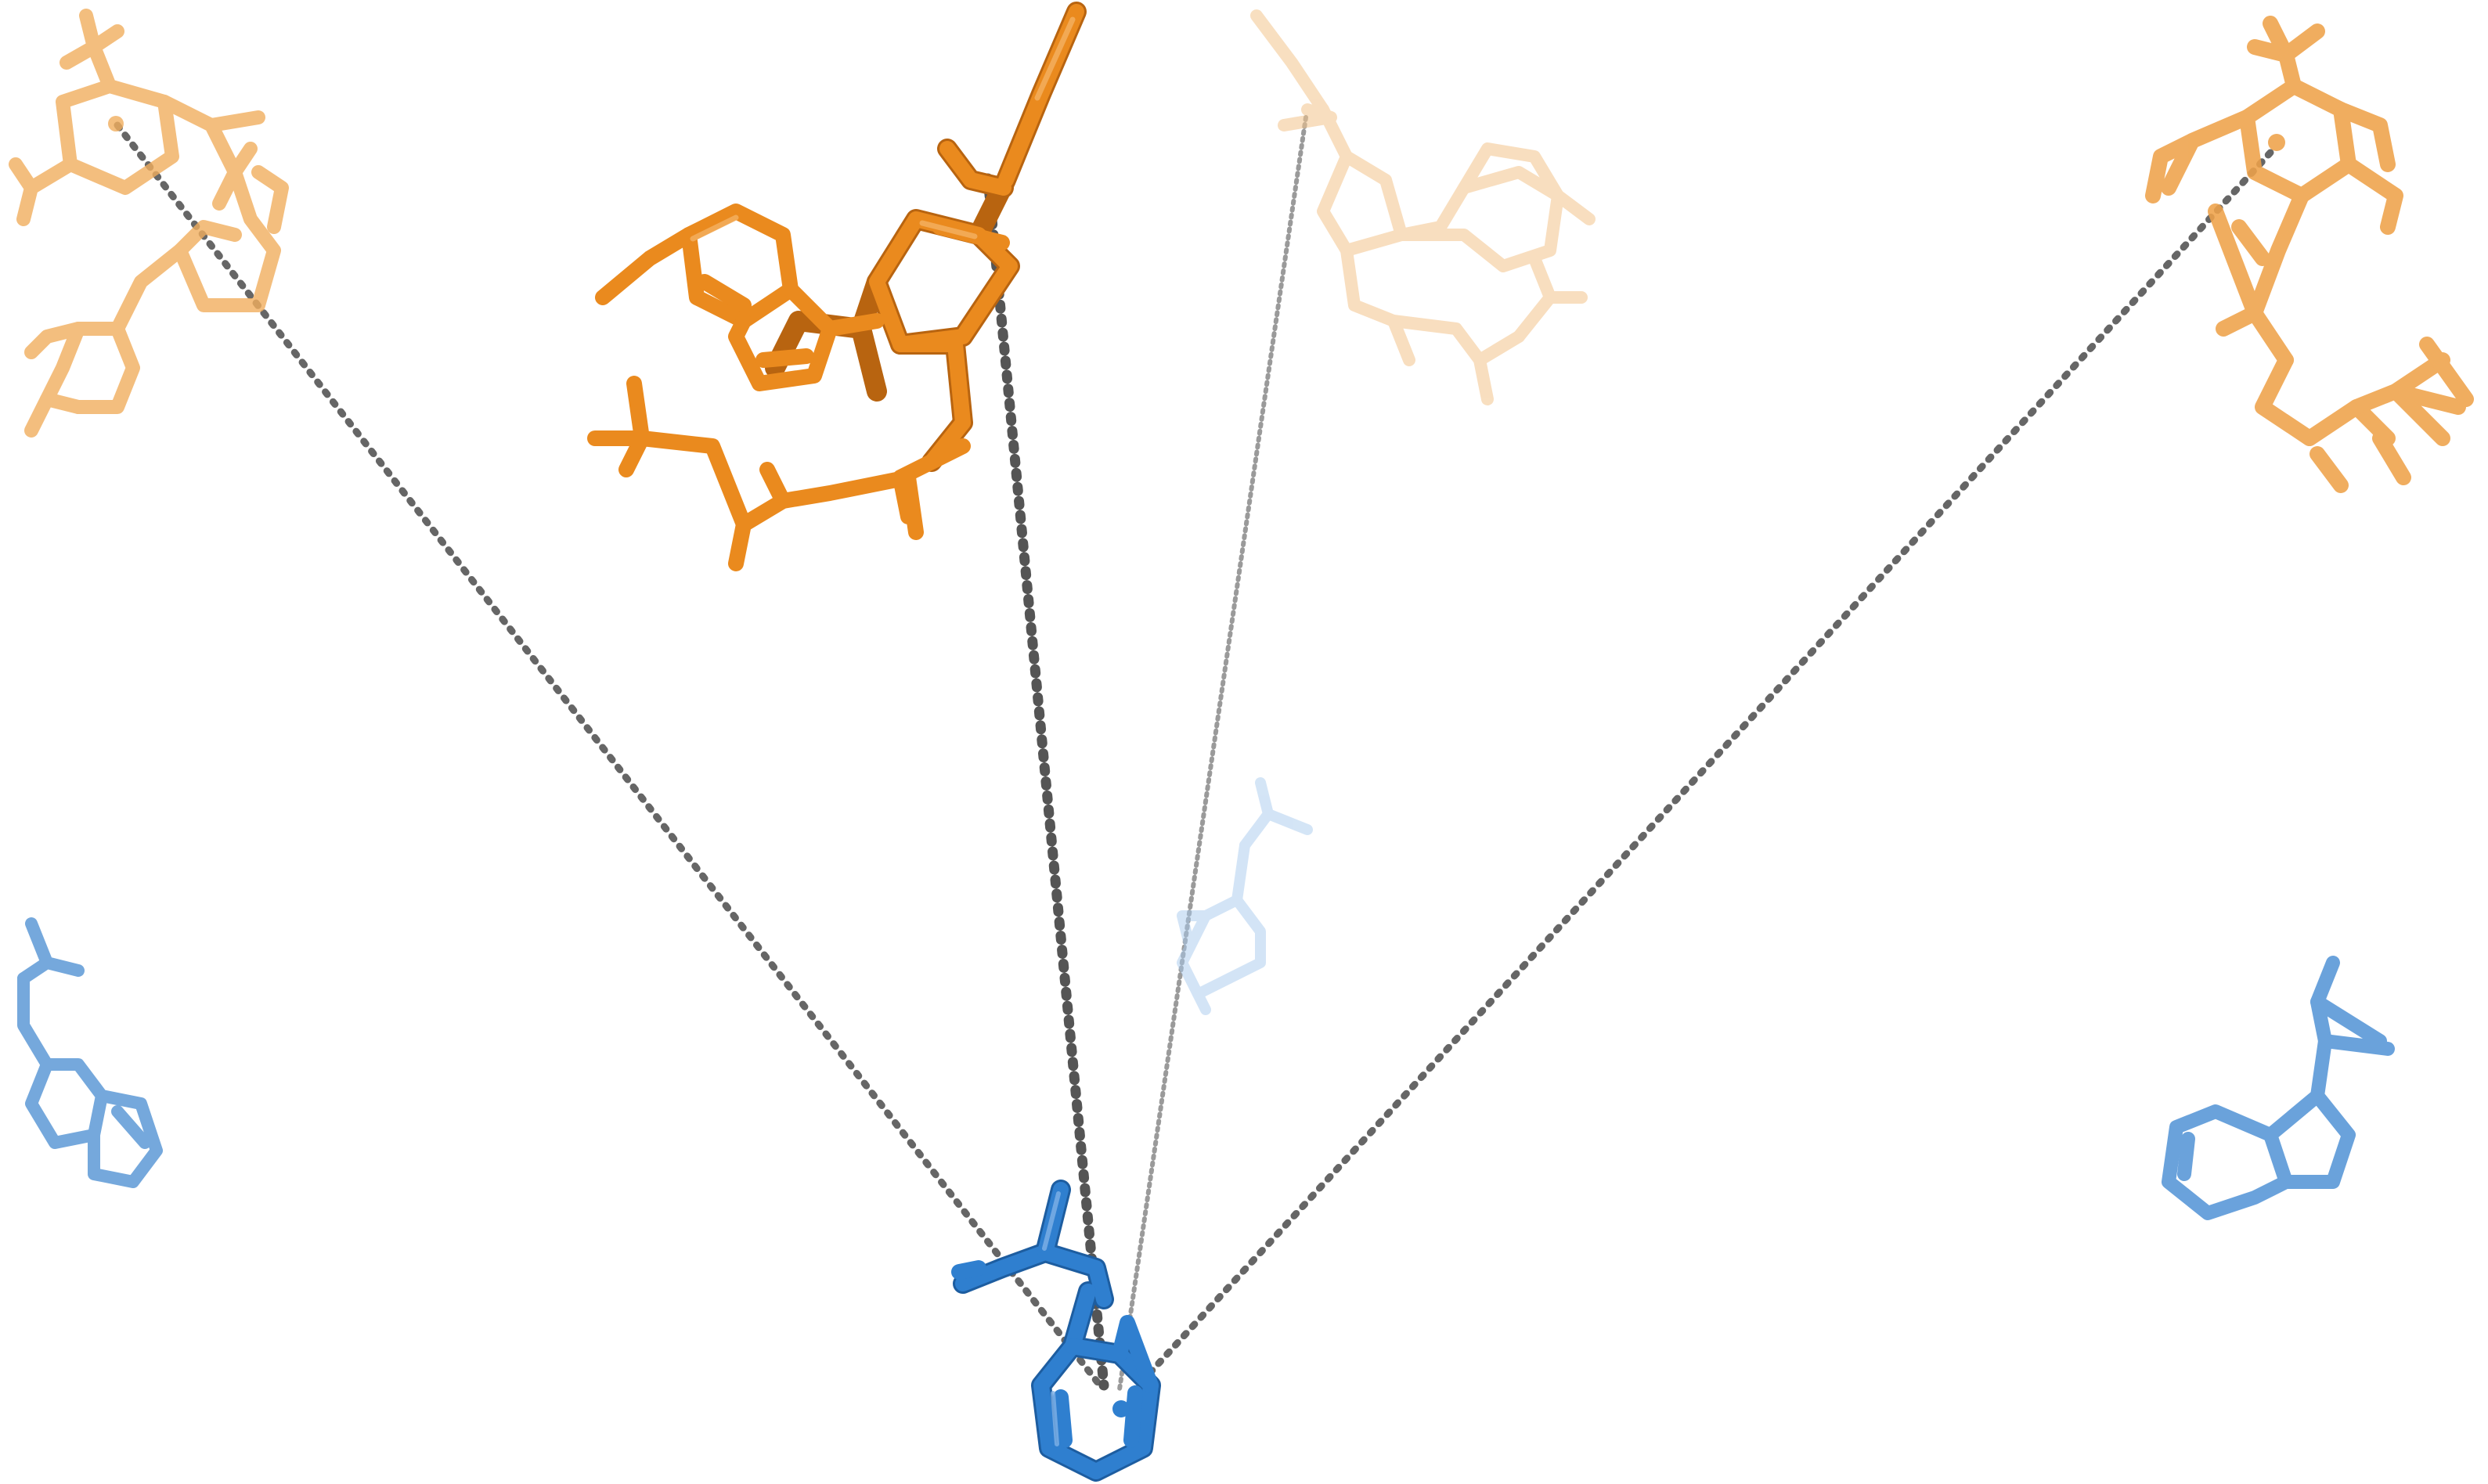 The height and width of the screenshot is (1484, 2488). I want to click on ligand-top-left, so click(149, 224).